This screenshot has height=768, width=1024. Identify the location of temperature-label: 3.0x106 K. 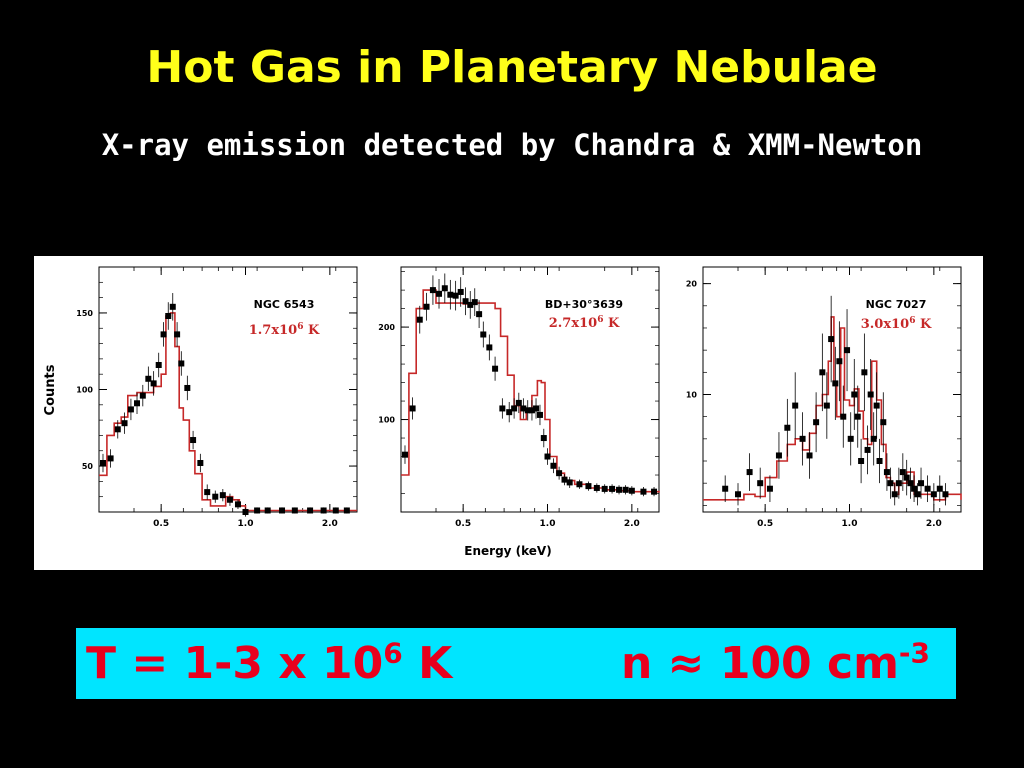
(896, 324).